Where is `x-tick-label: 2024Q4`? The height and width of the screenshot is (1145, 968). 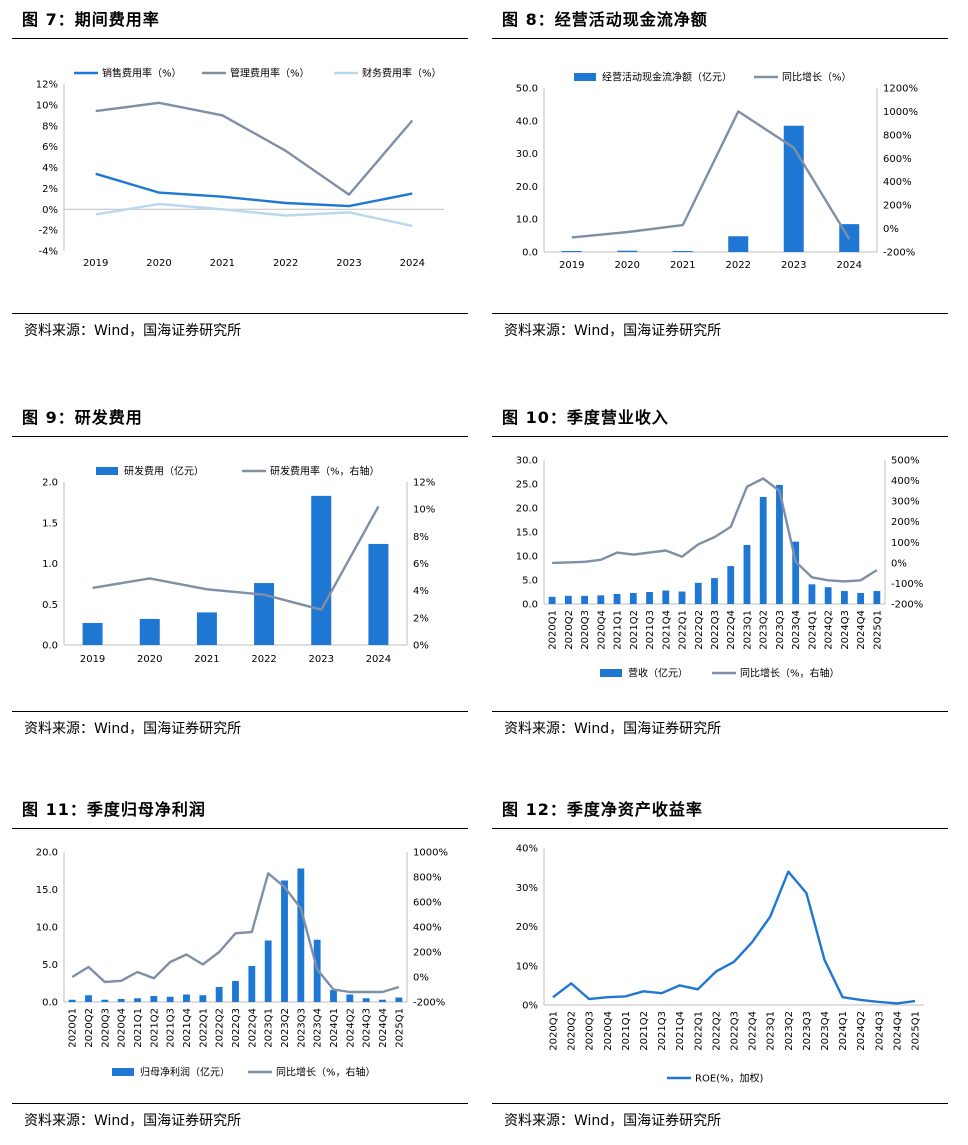
x-tick-label: 2024Q4 is located at coordinates (897, 1031).